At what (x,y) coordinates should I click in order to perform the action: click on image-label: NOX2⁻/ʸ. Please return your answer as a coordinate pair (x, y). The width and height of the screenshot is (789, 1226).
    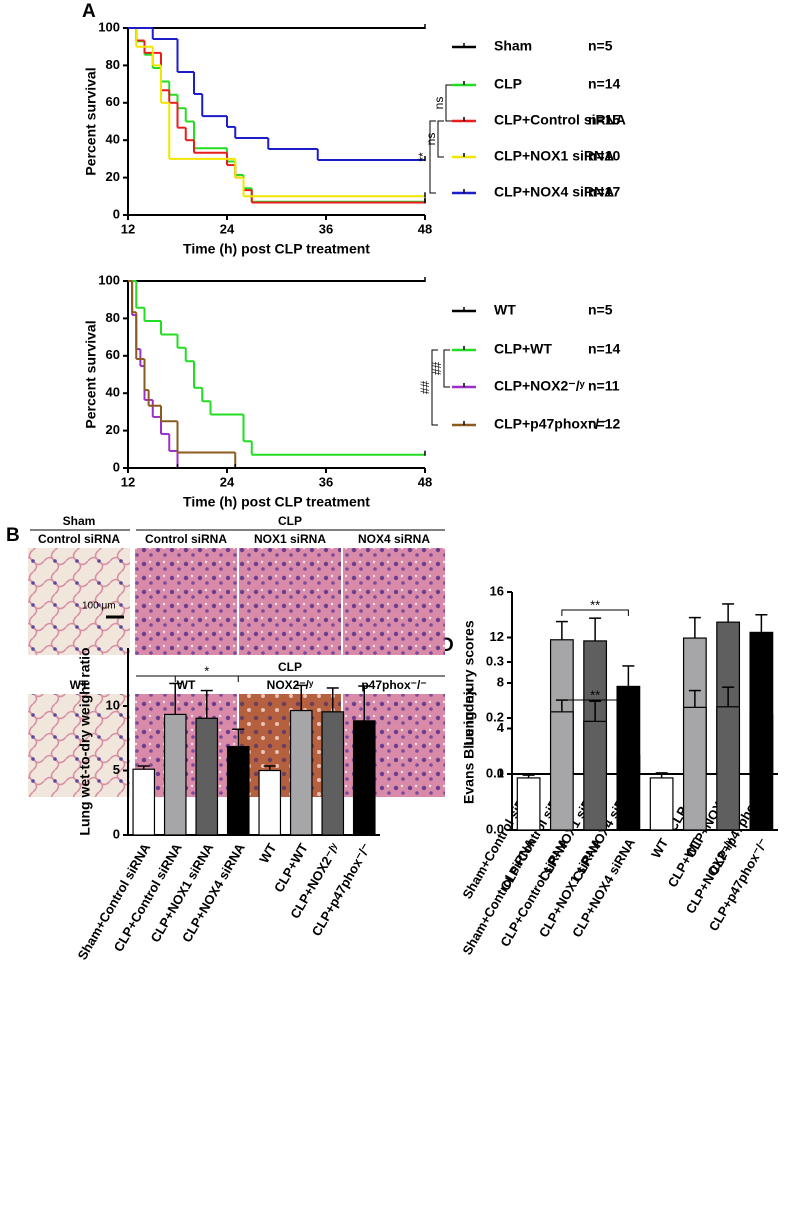
    Looking at the image, I should click on (290, 685).